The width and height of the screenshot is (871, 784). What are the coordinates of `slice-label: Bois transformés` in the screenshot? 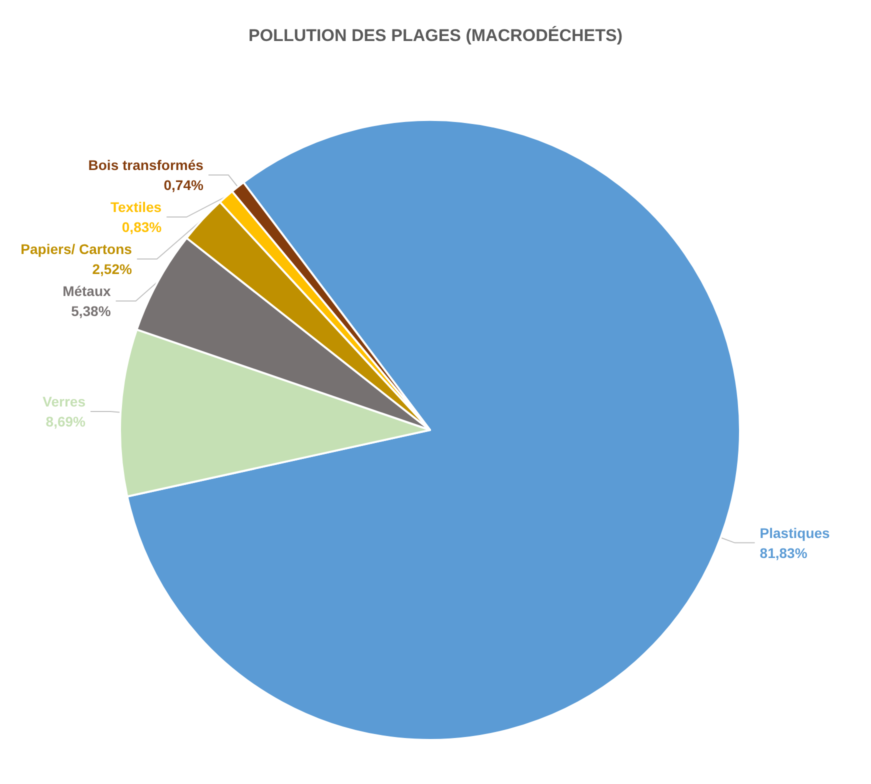 It's located at (146, 165).